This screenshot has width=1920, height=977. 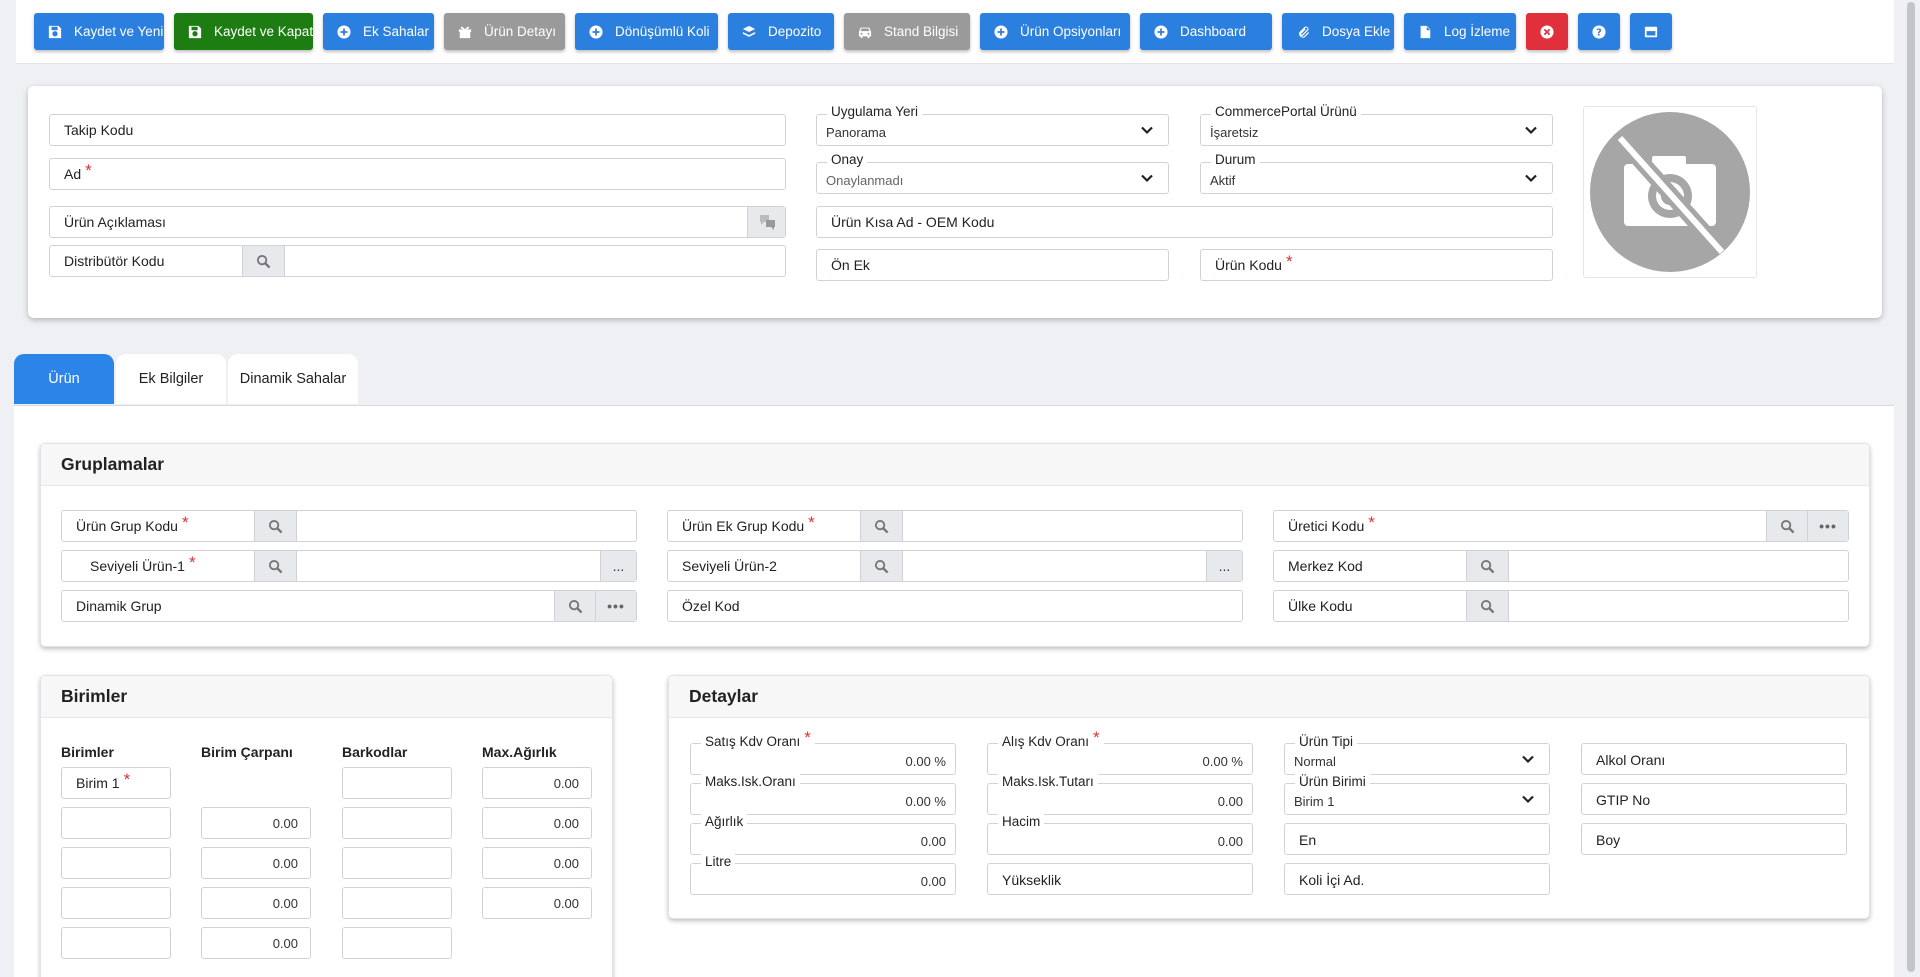 I want to click on product-unit-select: Ürün Birimi Birim 1, so click(x=1417, y=794).